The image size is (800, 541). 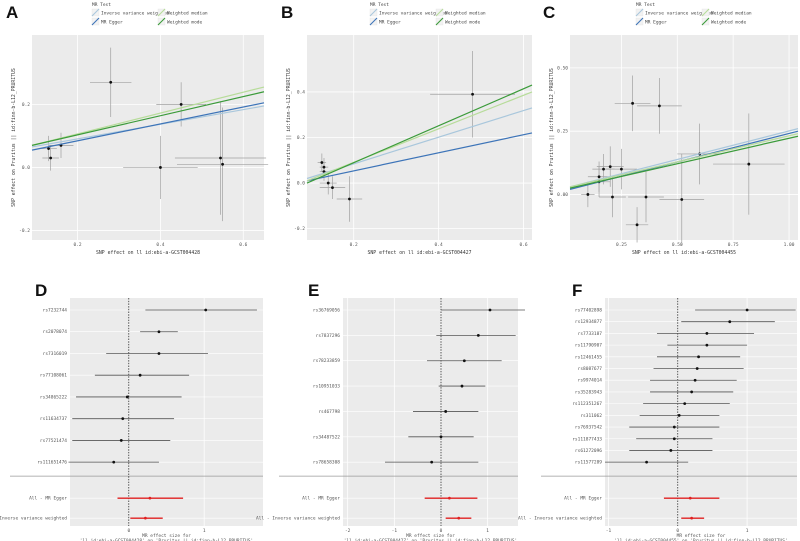 I want to click on regression-line-ivw, so click(x=684, y=158).